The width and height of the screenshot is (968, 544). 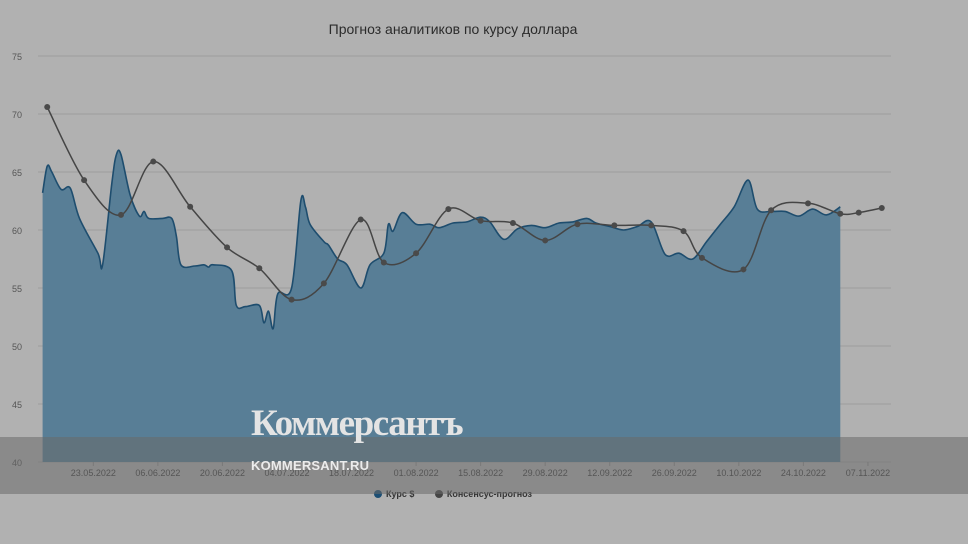 I want to click on y-tick-label: 50, so click(x=17, y=347).